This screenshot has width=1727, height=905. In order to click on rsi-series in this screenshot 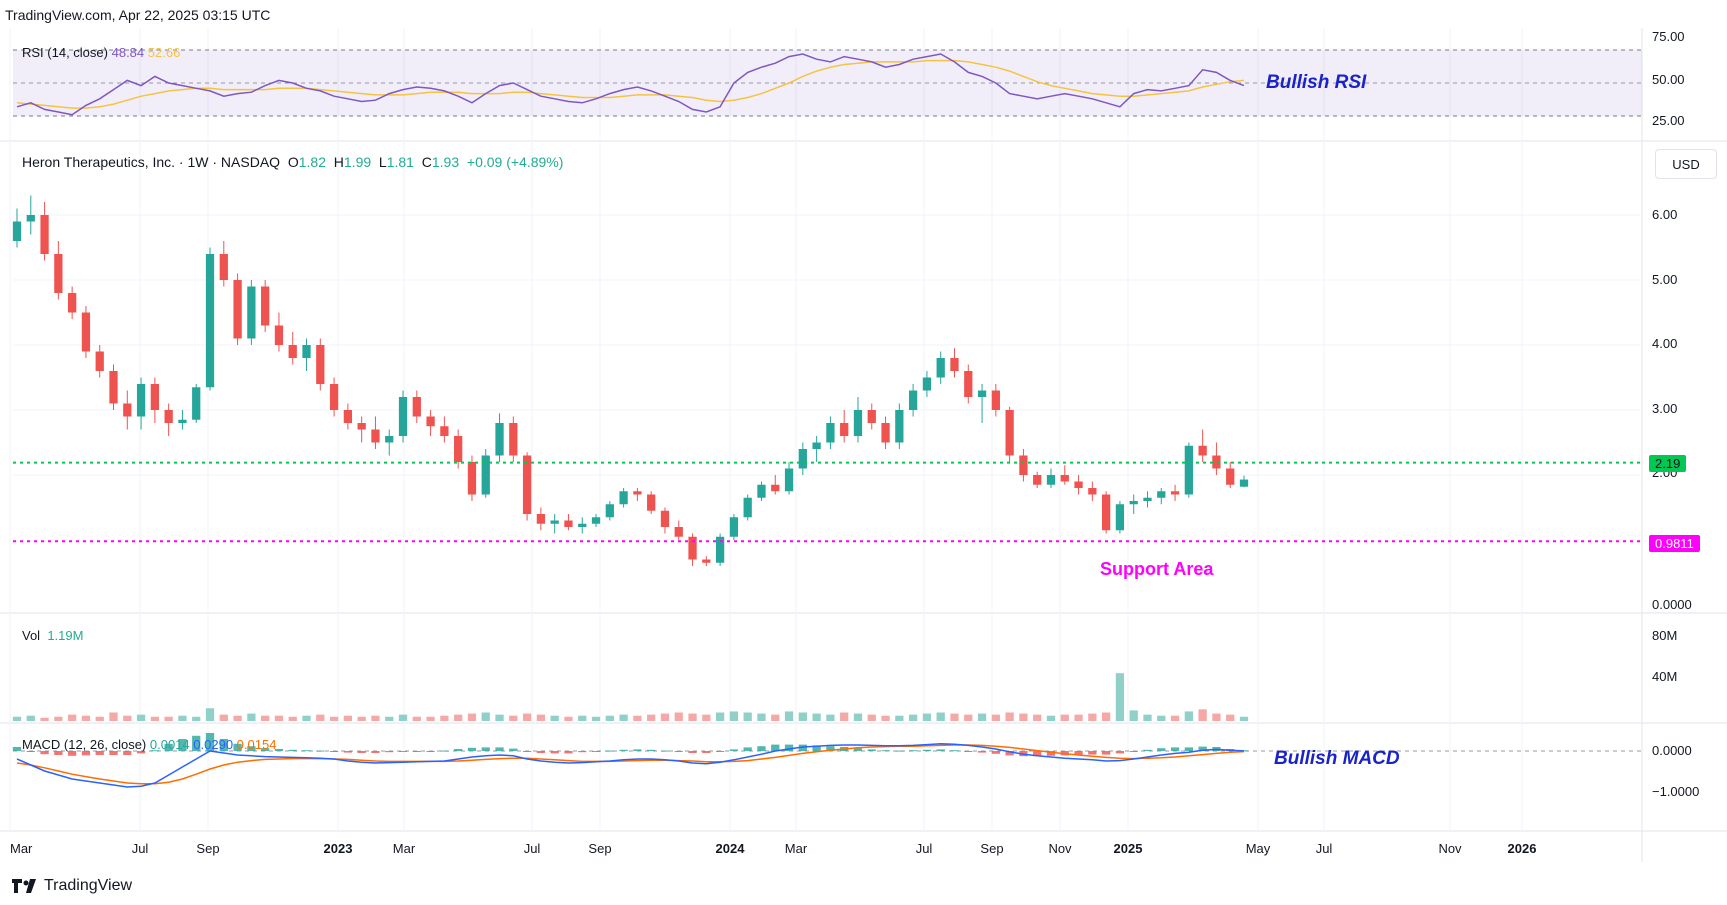, I will do `click(630, 84)`.